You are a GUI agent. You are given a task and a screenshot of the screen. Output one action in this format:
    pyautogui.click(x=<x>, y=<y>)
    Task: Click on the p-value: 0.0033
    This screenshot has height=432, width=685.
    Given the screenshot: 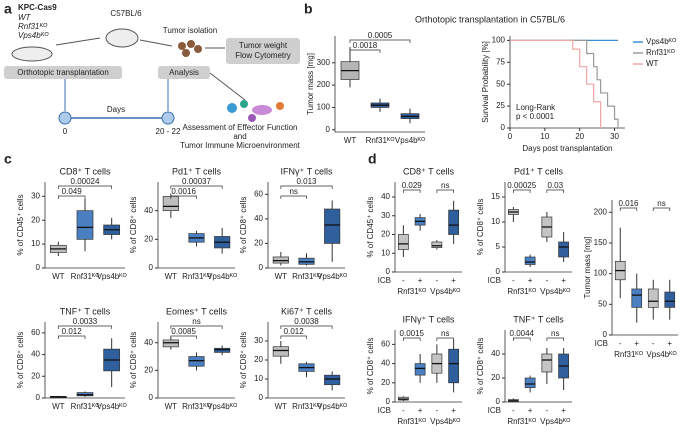 What is the action you would take?
    pyautogui.click(x=85, y=321)
    